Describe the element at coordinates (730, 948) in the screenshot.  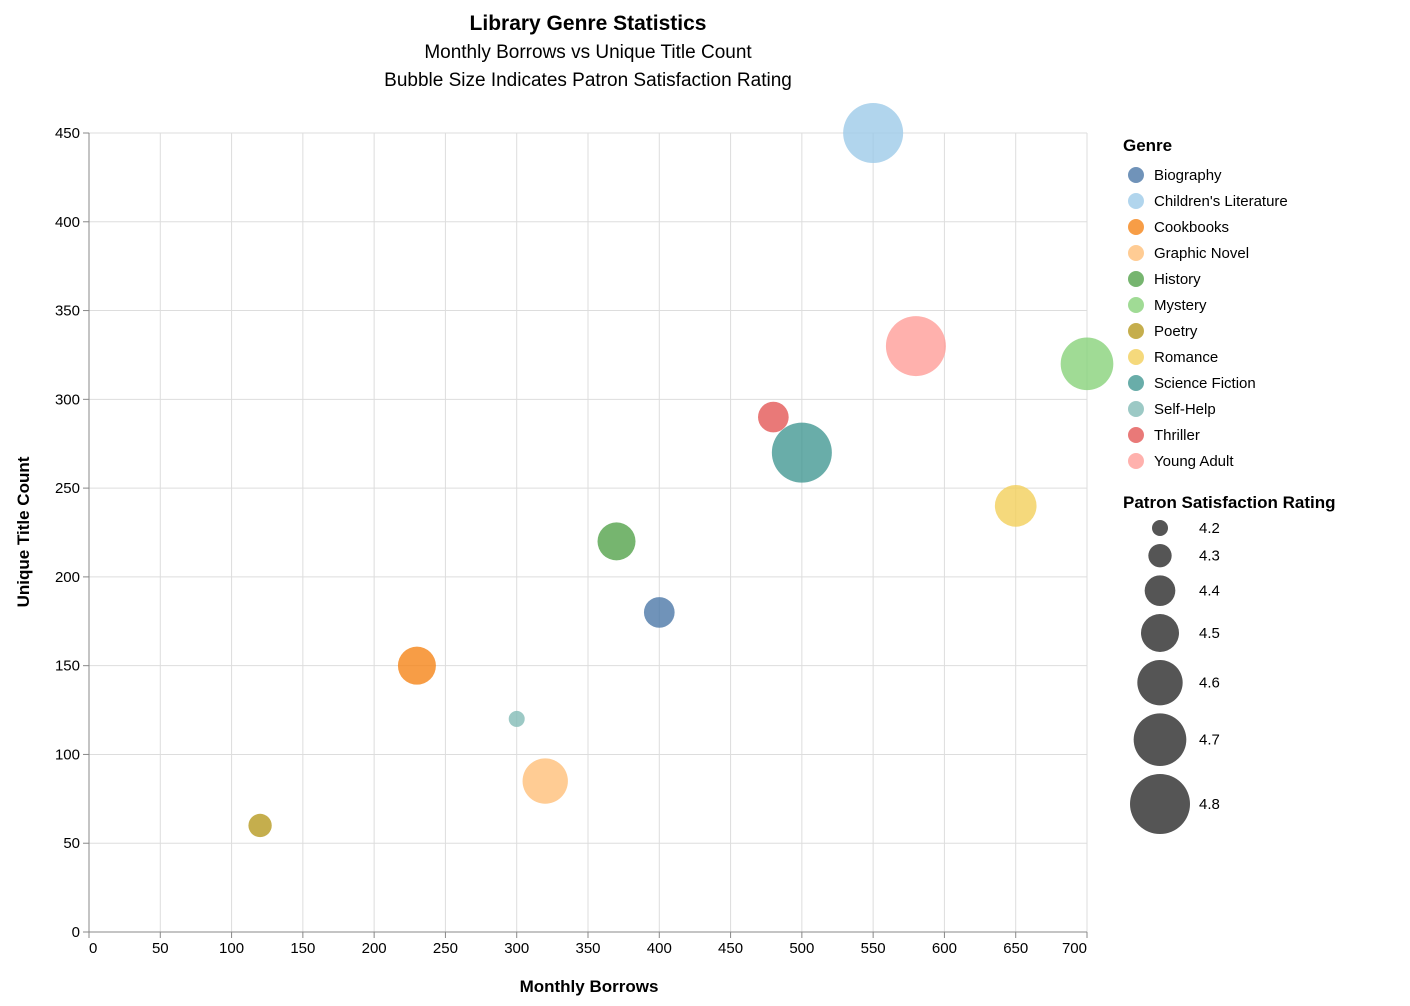
I see `x-tick-label: 450` at that location.